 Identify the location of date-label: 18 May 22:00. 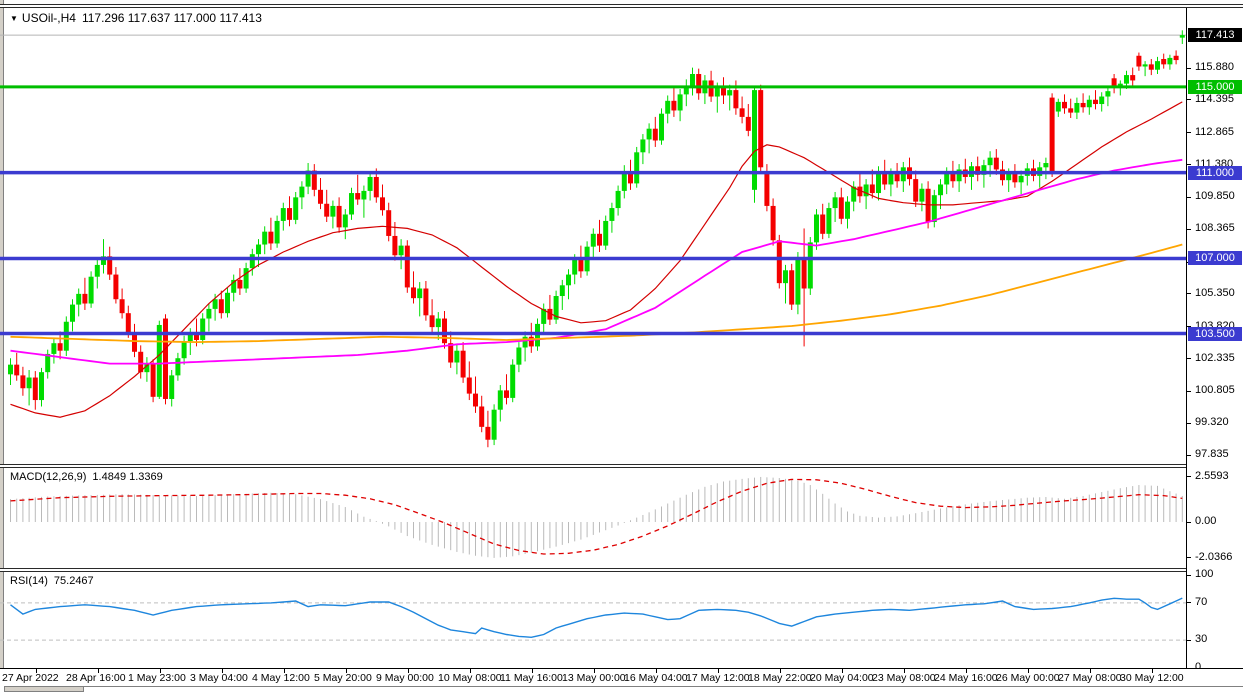
(780, 678).